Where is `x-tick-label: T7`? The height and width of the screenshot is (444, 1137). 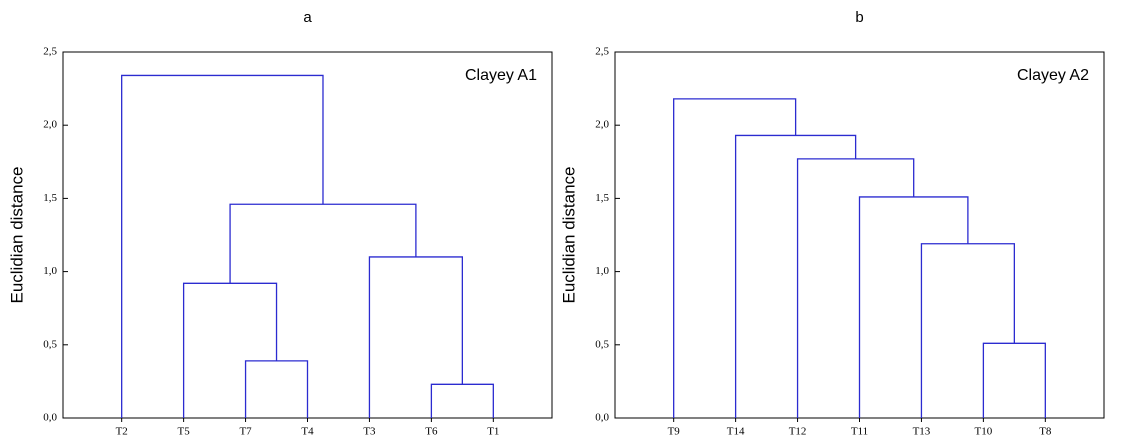 x-tick-label: T7 is located at coordinates (245, 432).